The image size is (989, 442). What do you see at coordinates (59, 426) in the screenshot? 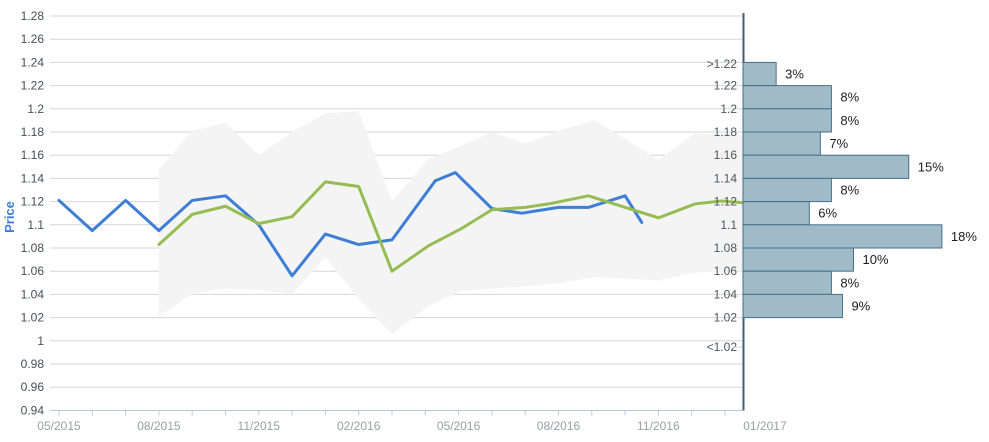
I see `x-tick-label: 05/2015` at bounding box center [59, 426].